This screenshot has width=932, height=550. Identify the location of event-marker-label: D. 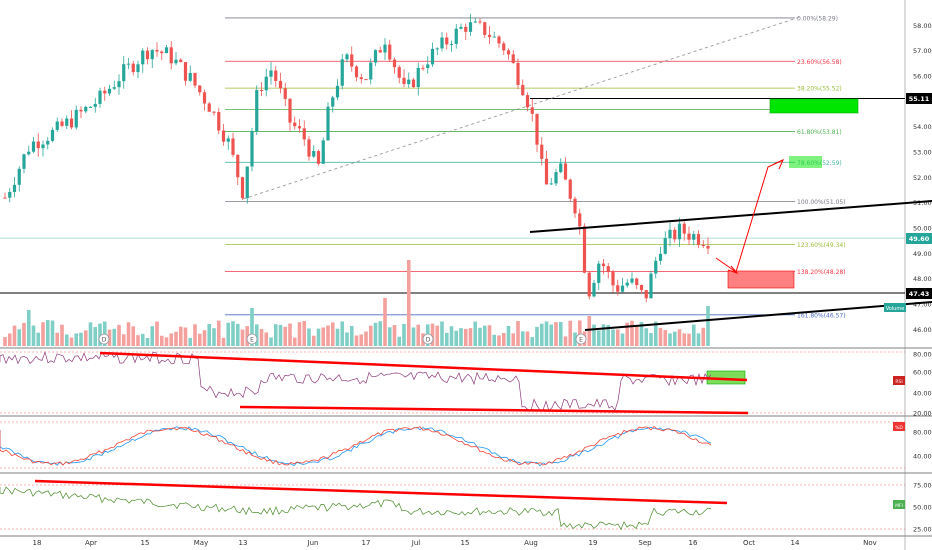
(104, 340).